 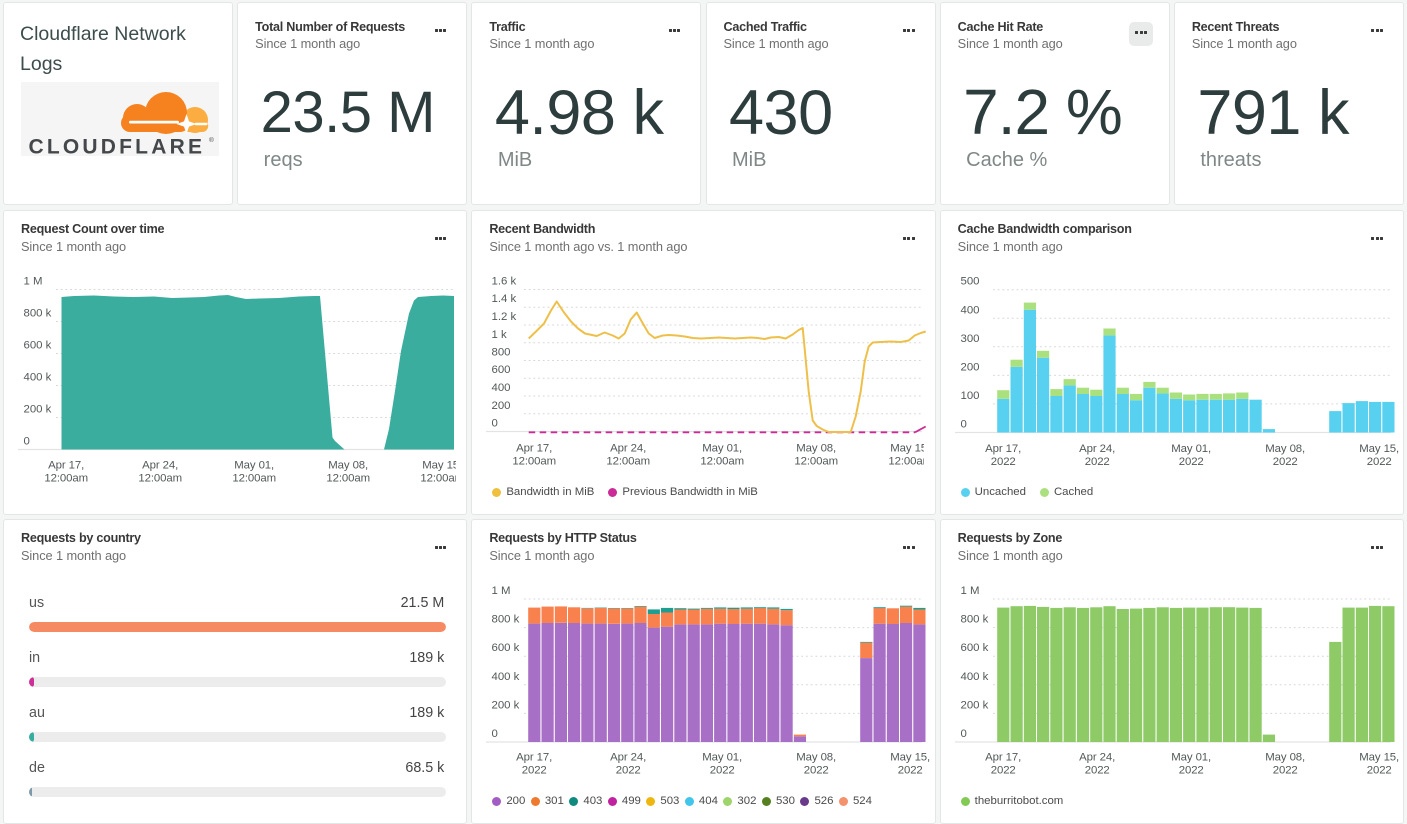 I want to click on svg-text: 1.6 k, so click(x=504, y=281).